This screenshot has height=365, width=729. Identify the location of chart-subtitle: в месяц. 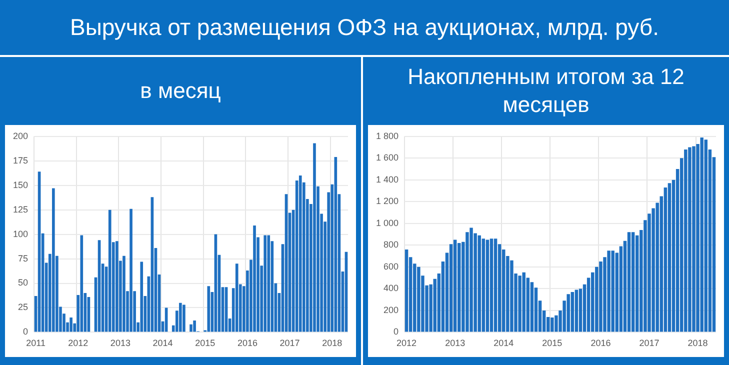
(180, 91).